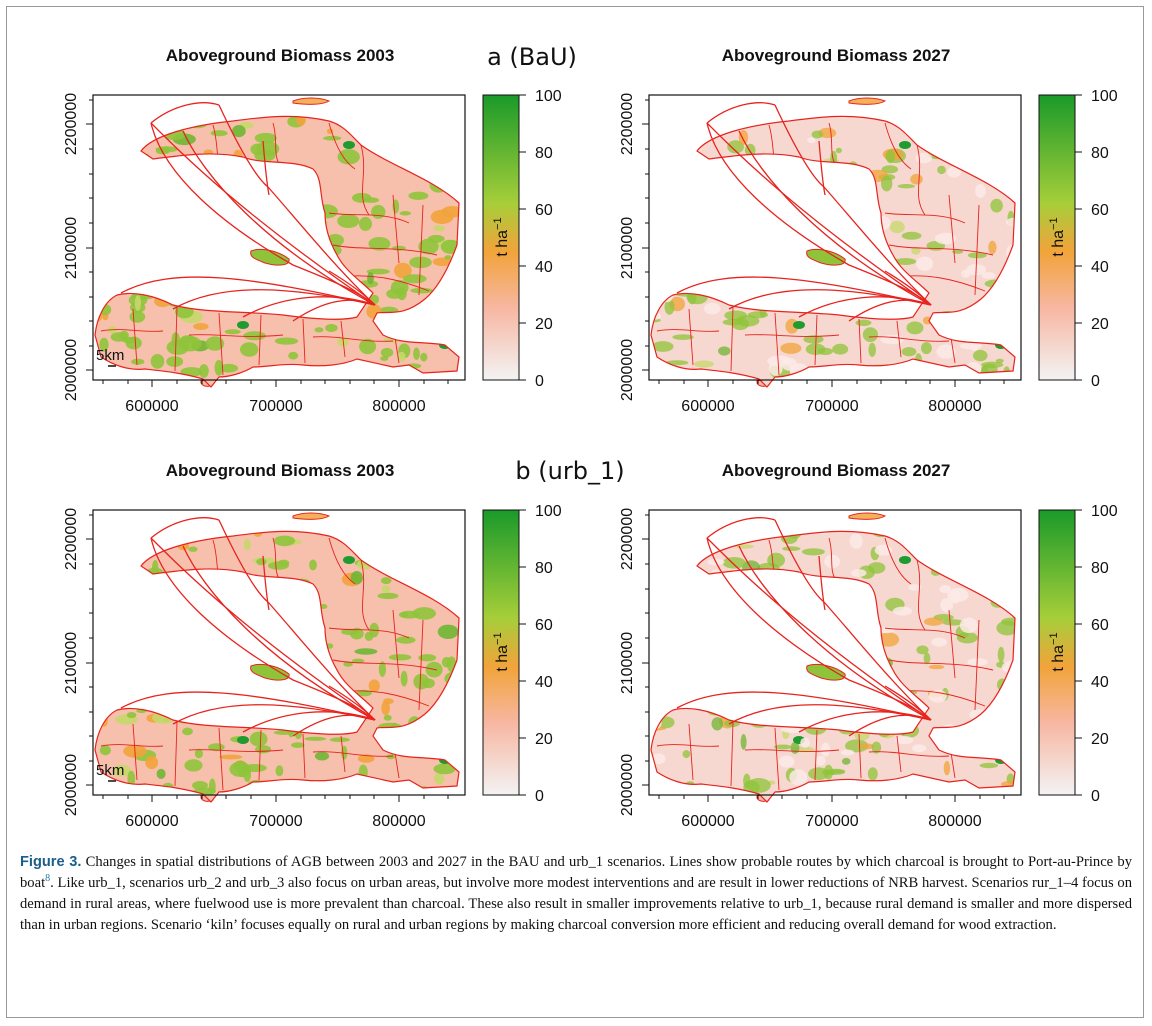 The height and width of the screenshot is (1026, 1152). What do you see at coordinates (48, 879) in the screenshot?
I see `caption-reference-8: 8` at bounding box center [48, 879].